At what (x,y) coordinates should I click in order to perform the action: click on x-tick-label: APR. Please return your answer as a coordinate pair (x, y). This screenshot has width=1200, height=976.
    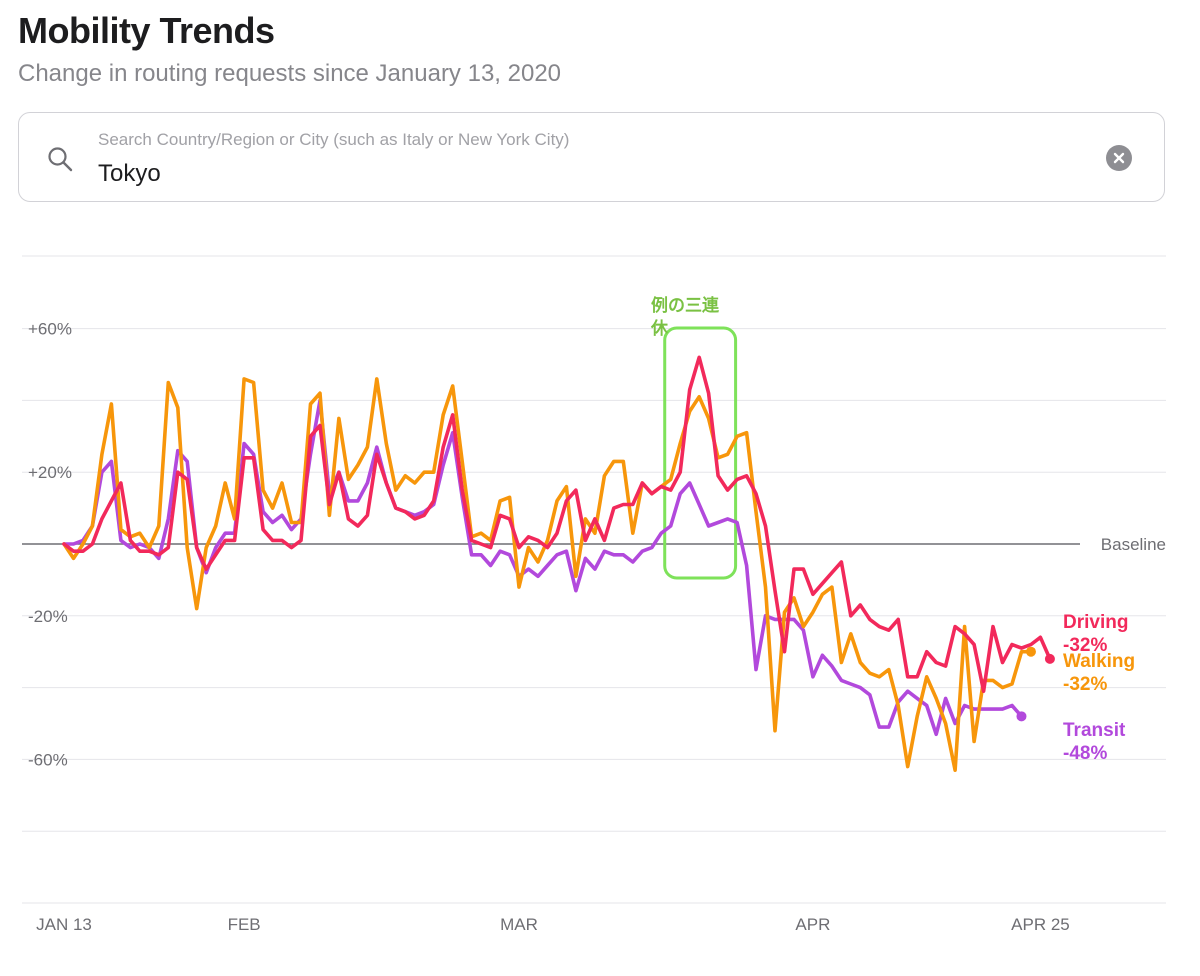
    Looking at the image, I should click on (812, 924).